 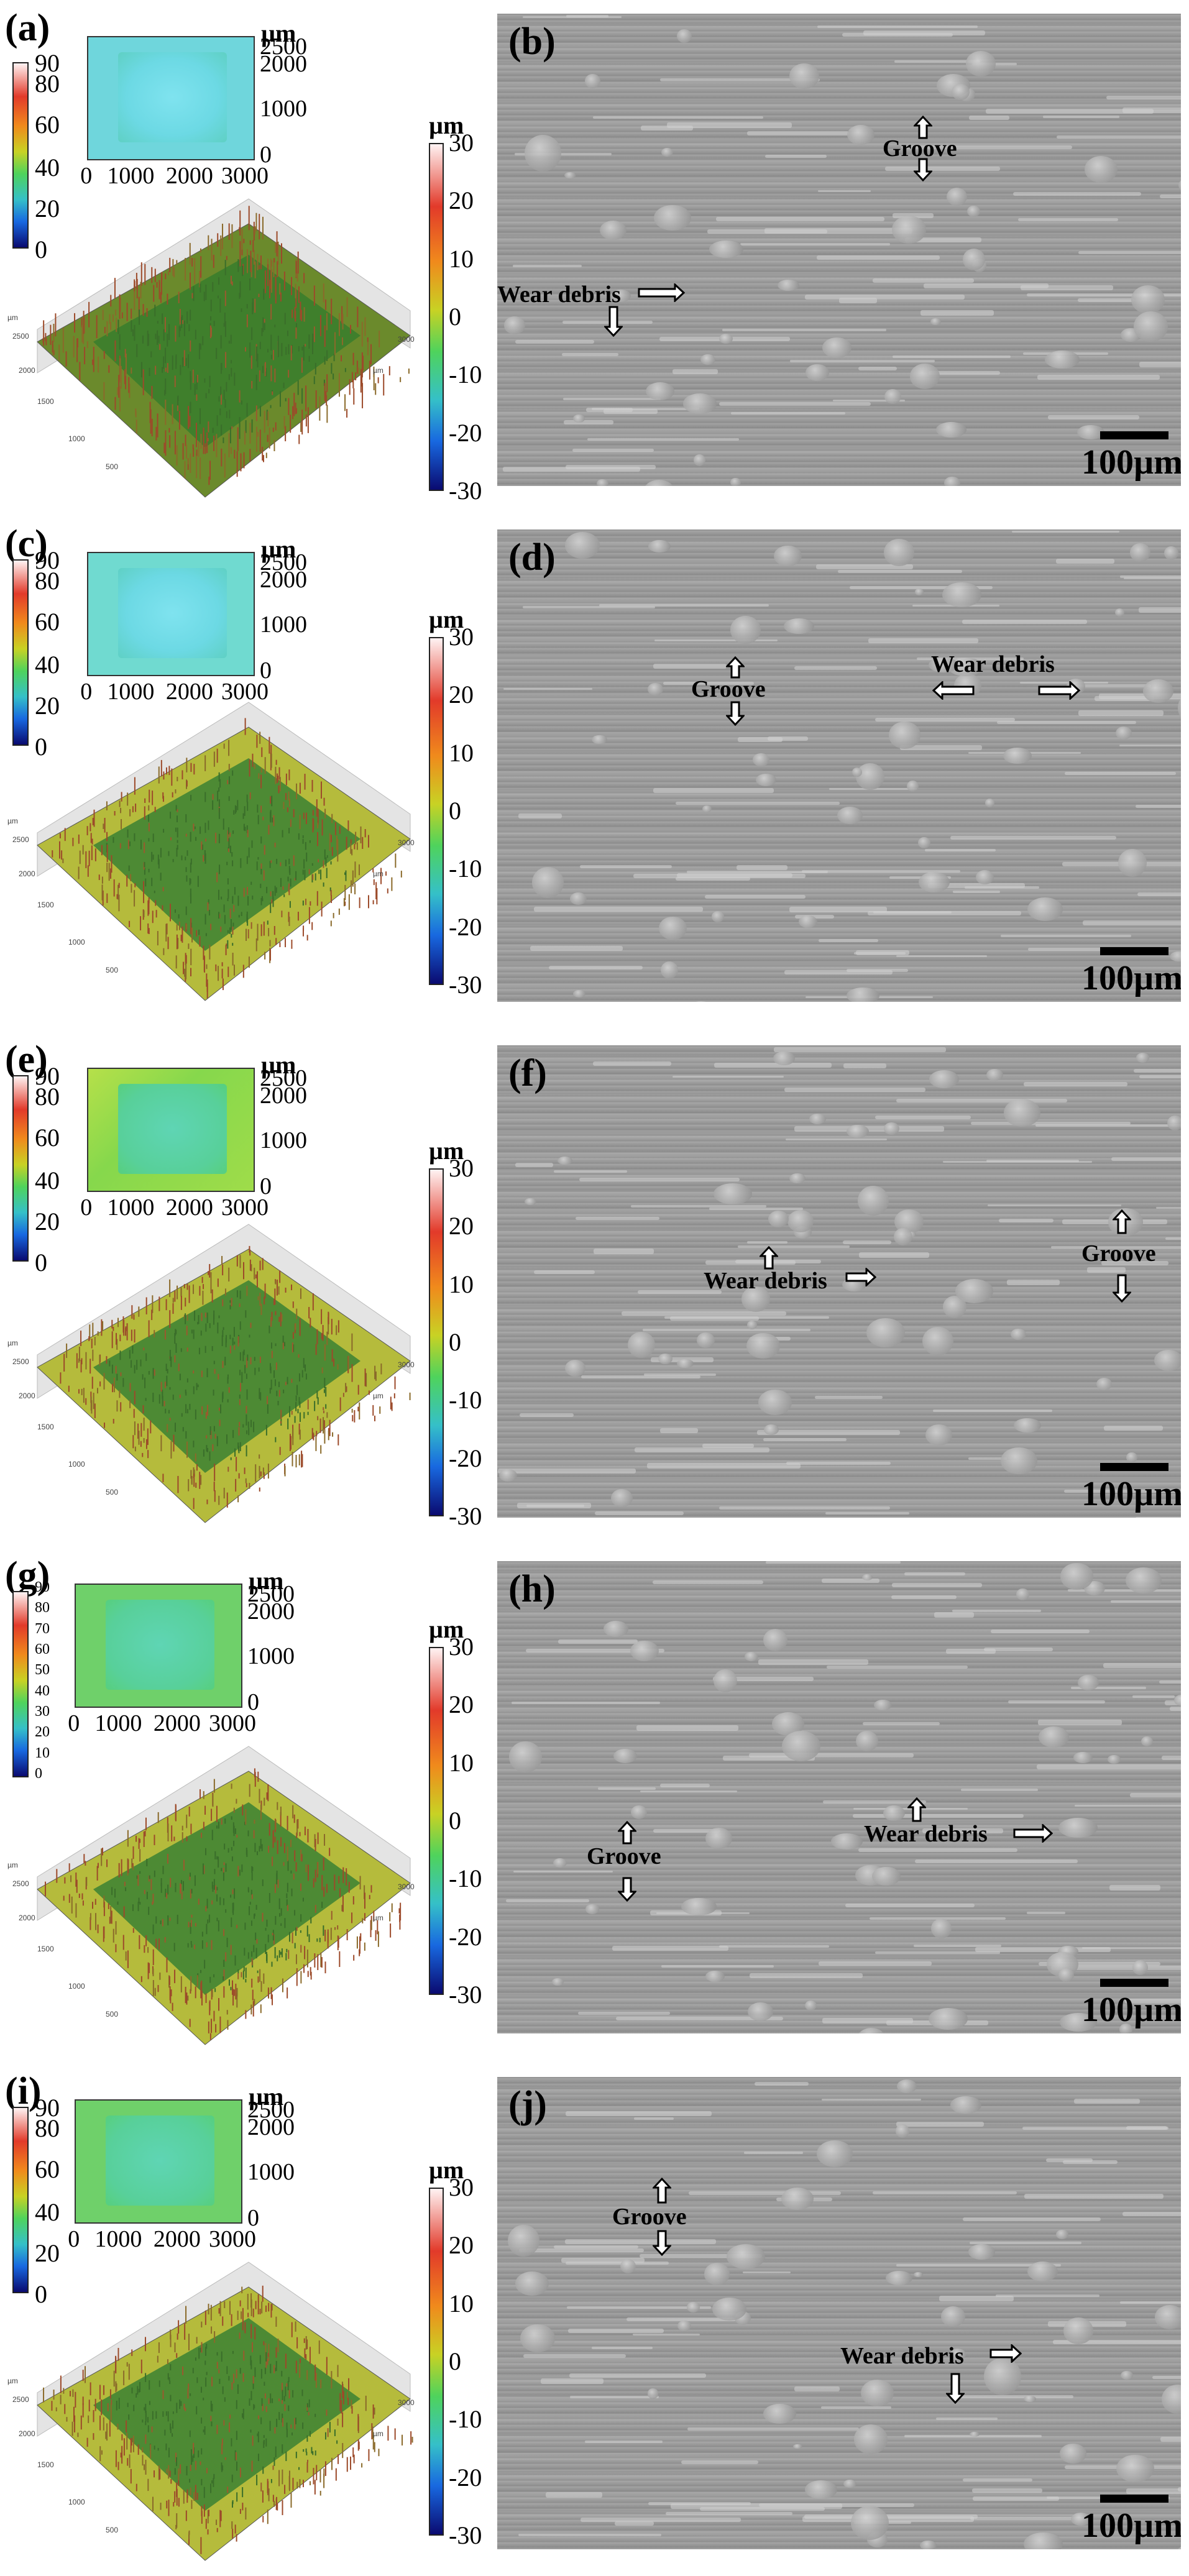 What do you see at coordinates (283, 580) in the screenshot?
I see `map-y-tick: 2000` at bounding box center [283, 580].